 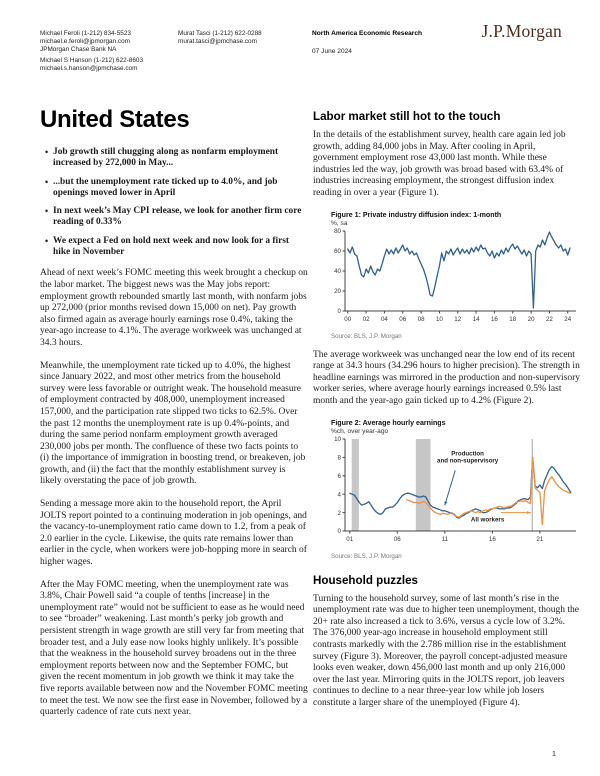 I want to click on svg-text: 02, so click(x=366, y=319).